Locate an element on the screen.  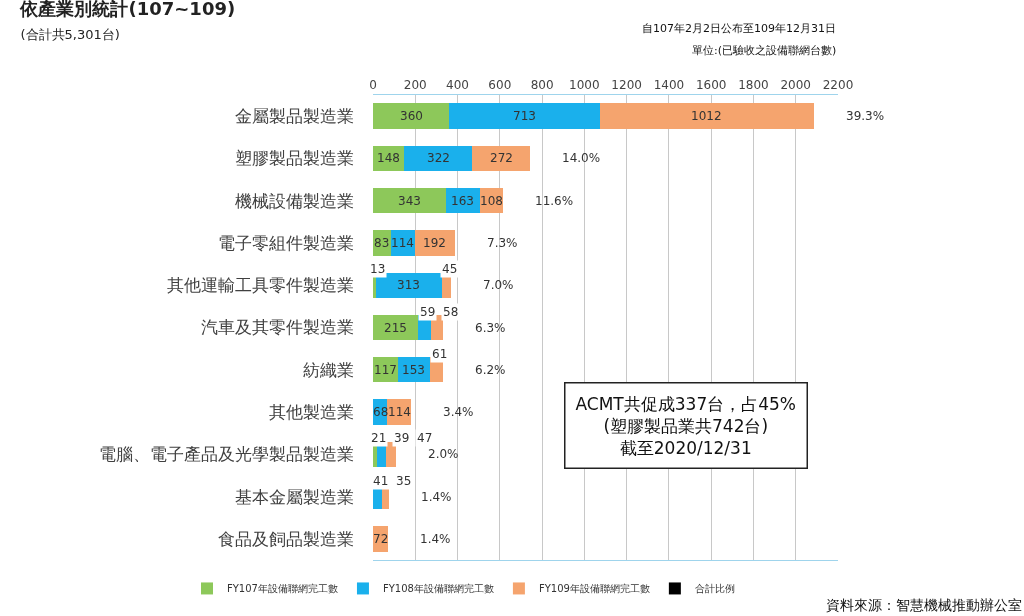
data-label: 72 is located at coordinates (381, 539).